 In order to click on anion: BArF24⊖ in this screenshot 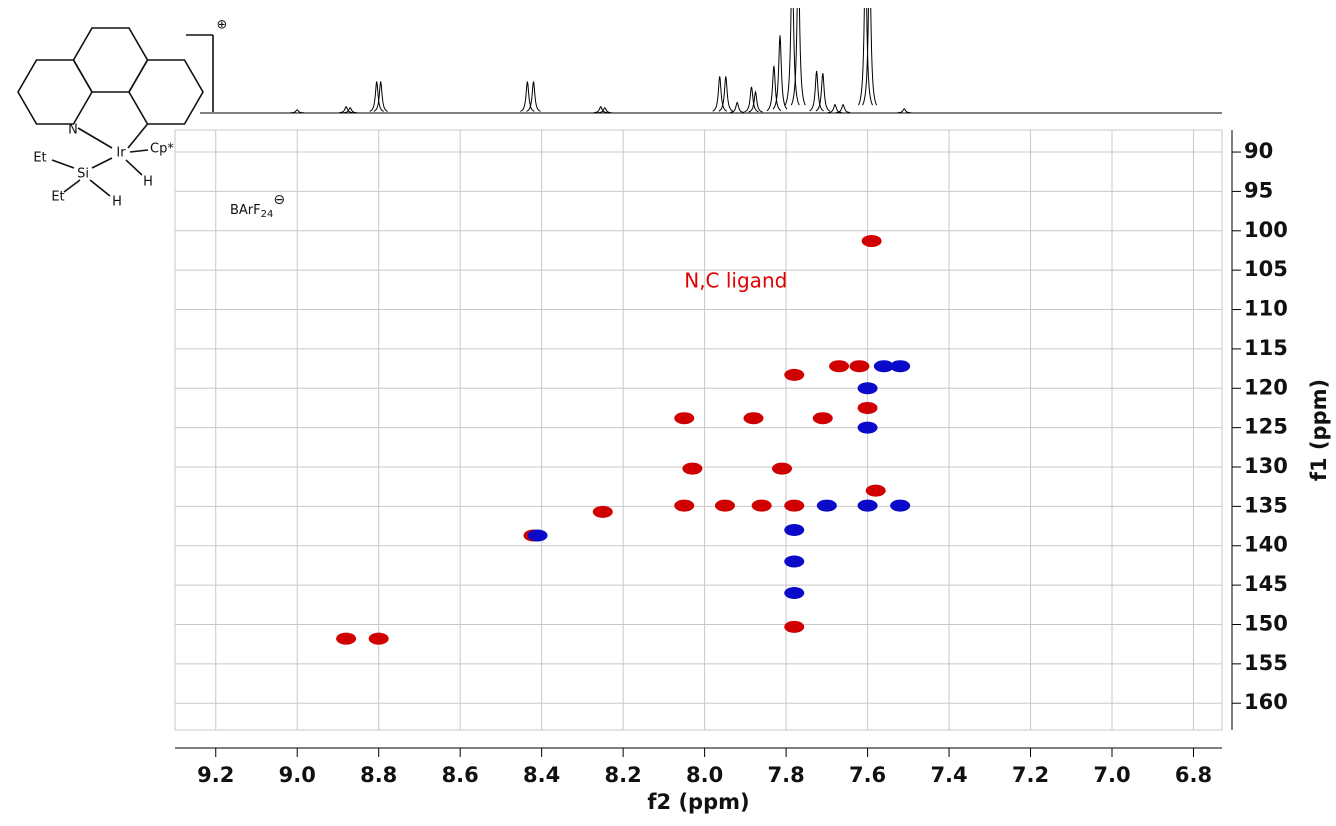, I will do `click(257, 206)`.